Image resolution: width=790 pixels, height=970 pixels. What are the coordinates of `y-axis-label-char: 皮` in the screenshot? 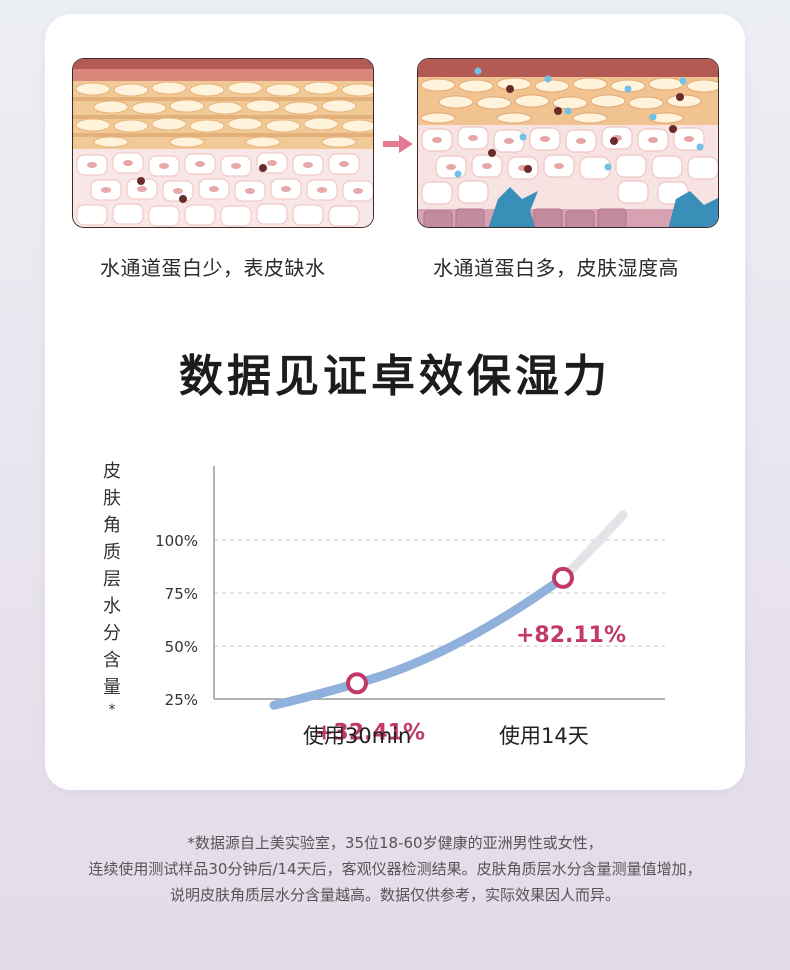 It's located at (112, 471).